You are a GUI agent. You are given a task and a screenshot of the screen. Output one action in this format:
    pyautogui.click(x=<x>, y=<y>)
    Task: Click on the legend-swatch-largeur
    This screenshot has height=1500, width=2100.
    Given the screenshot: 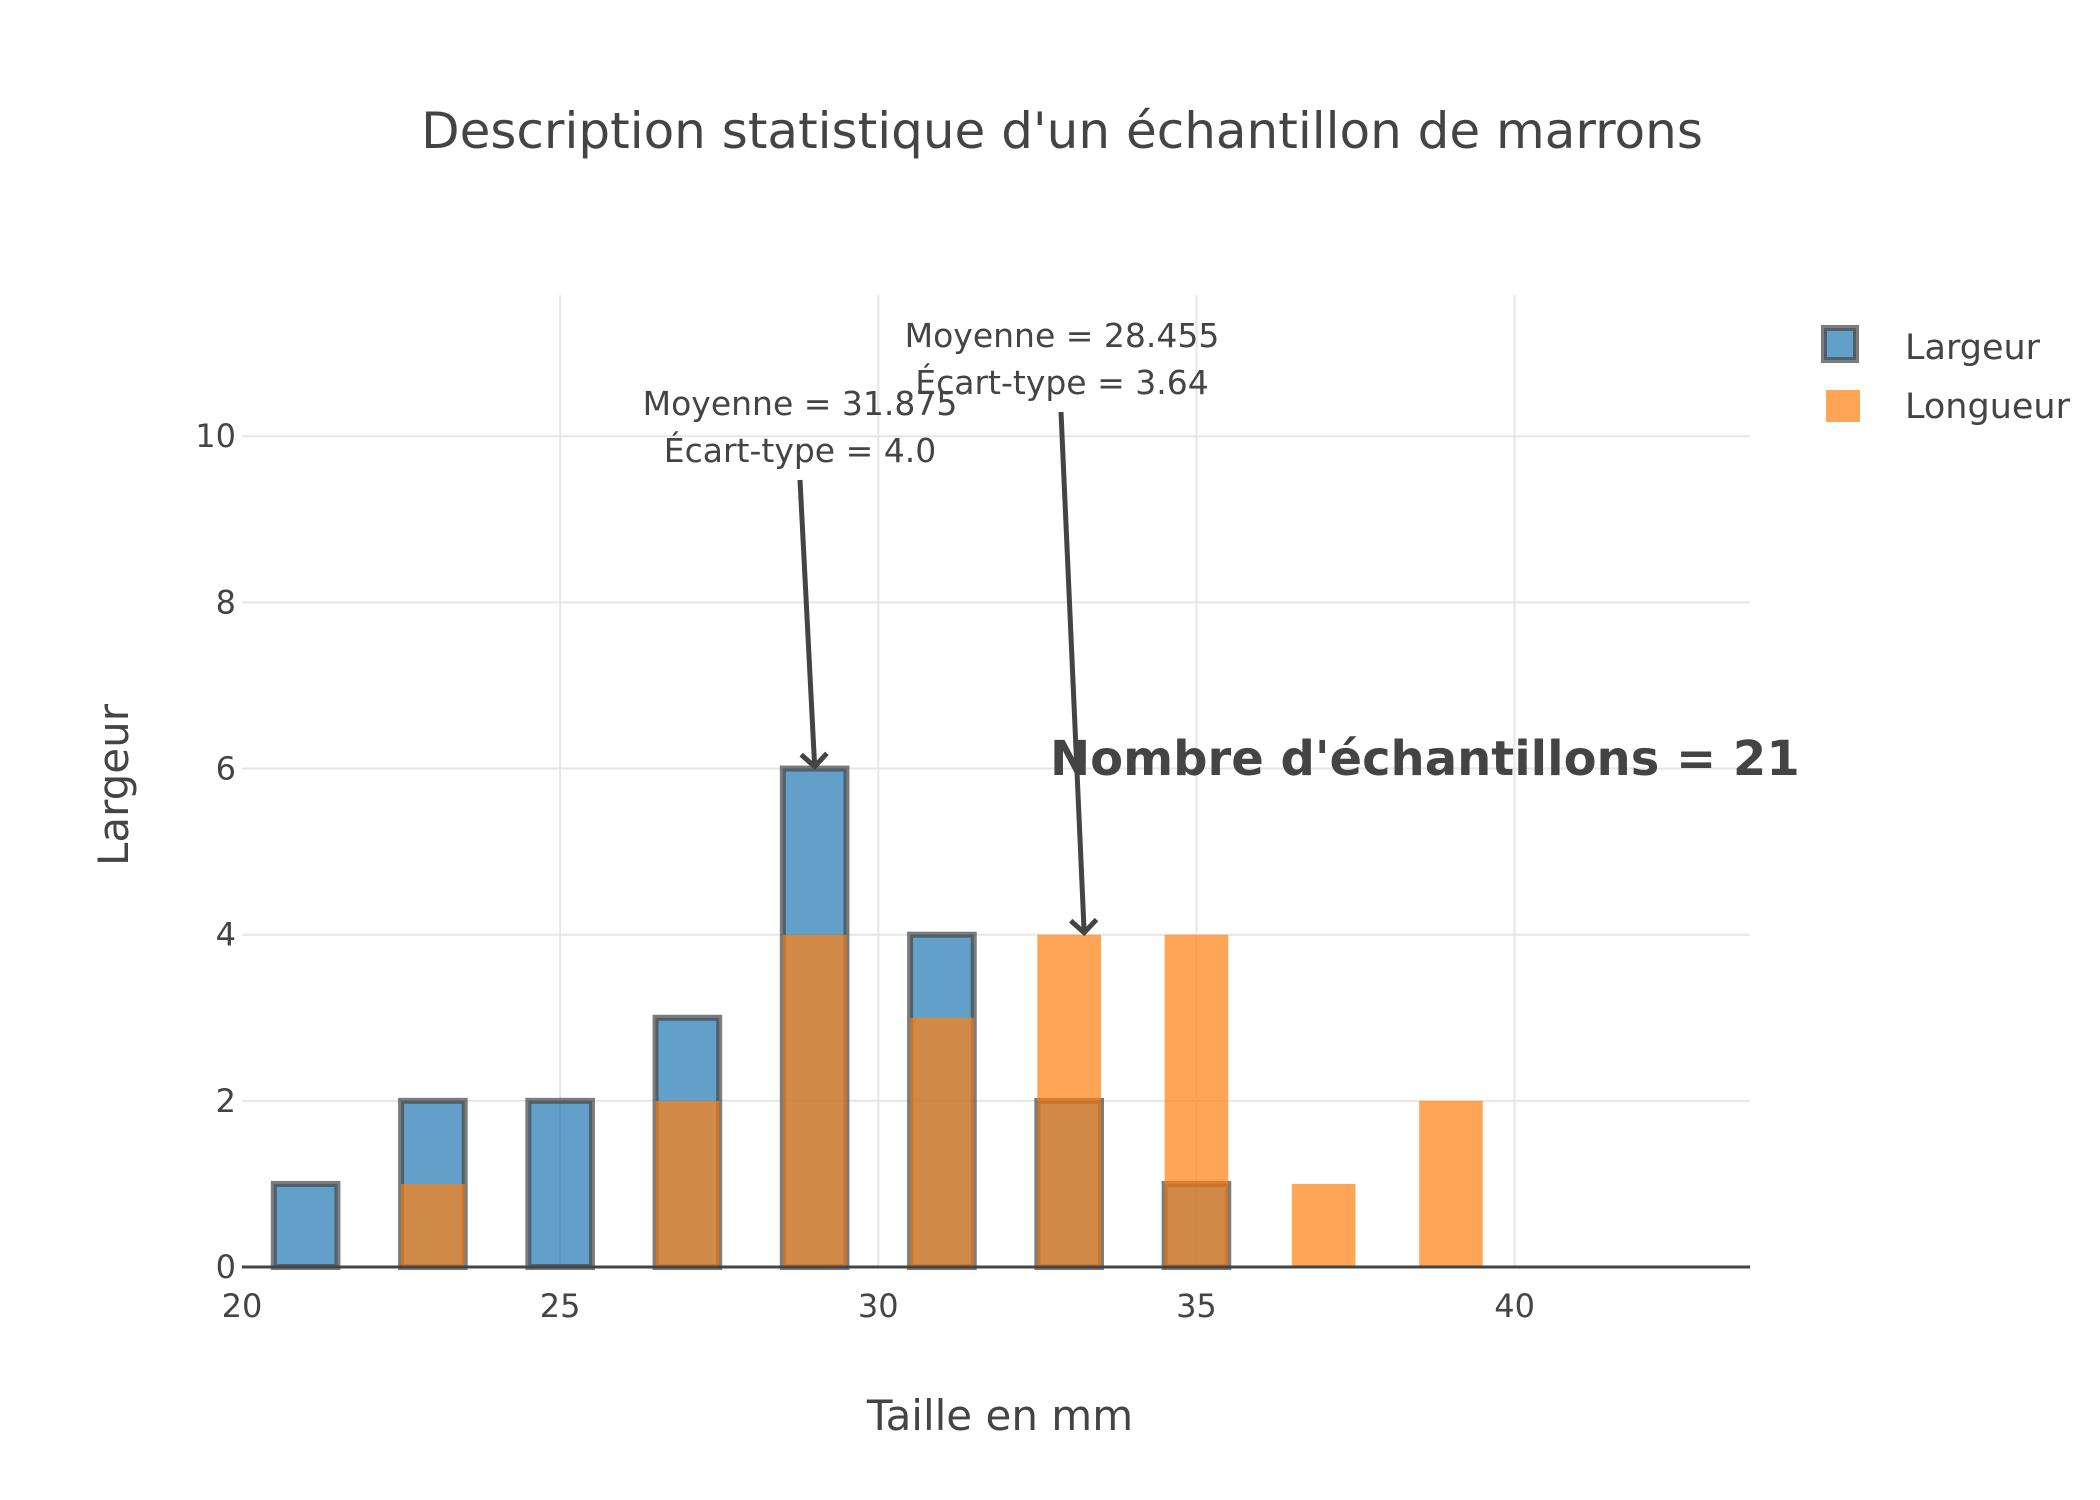 What is the action you would take?
    pyautogui.click(x=1840, y=344)
    